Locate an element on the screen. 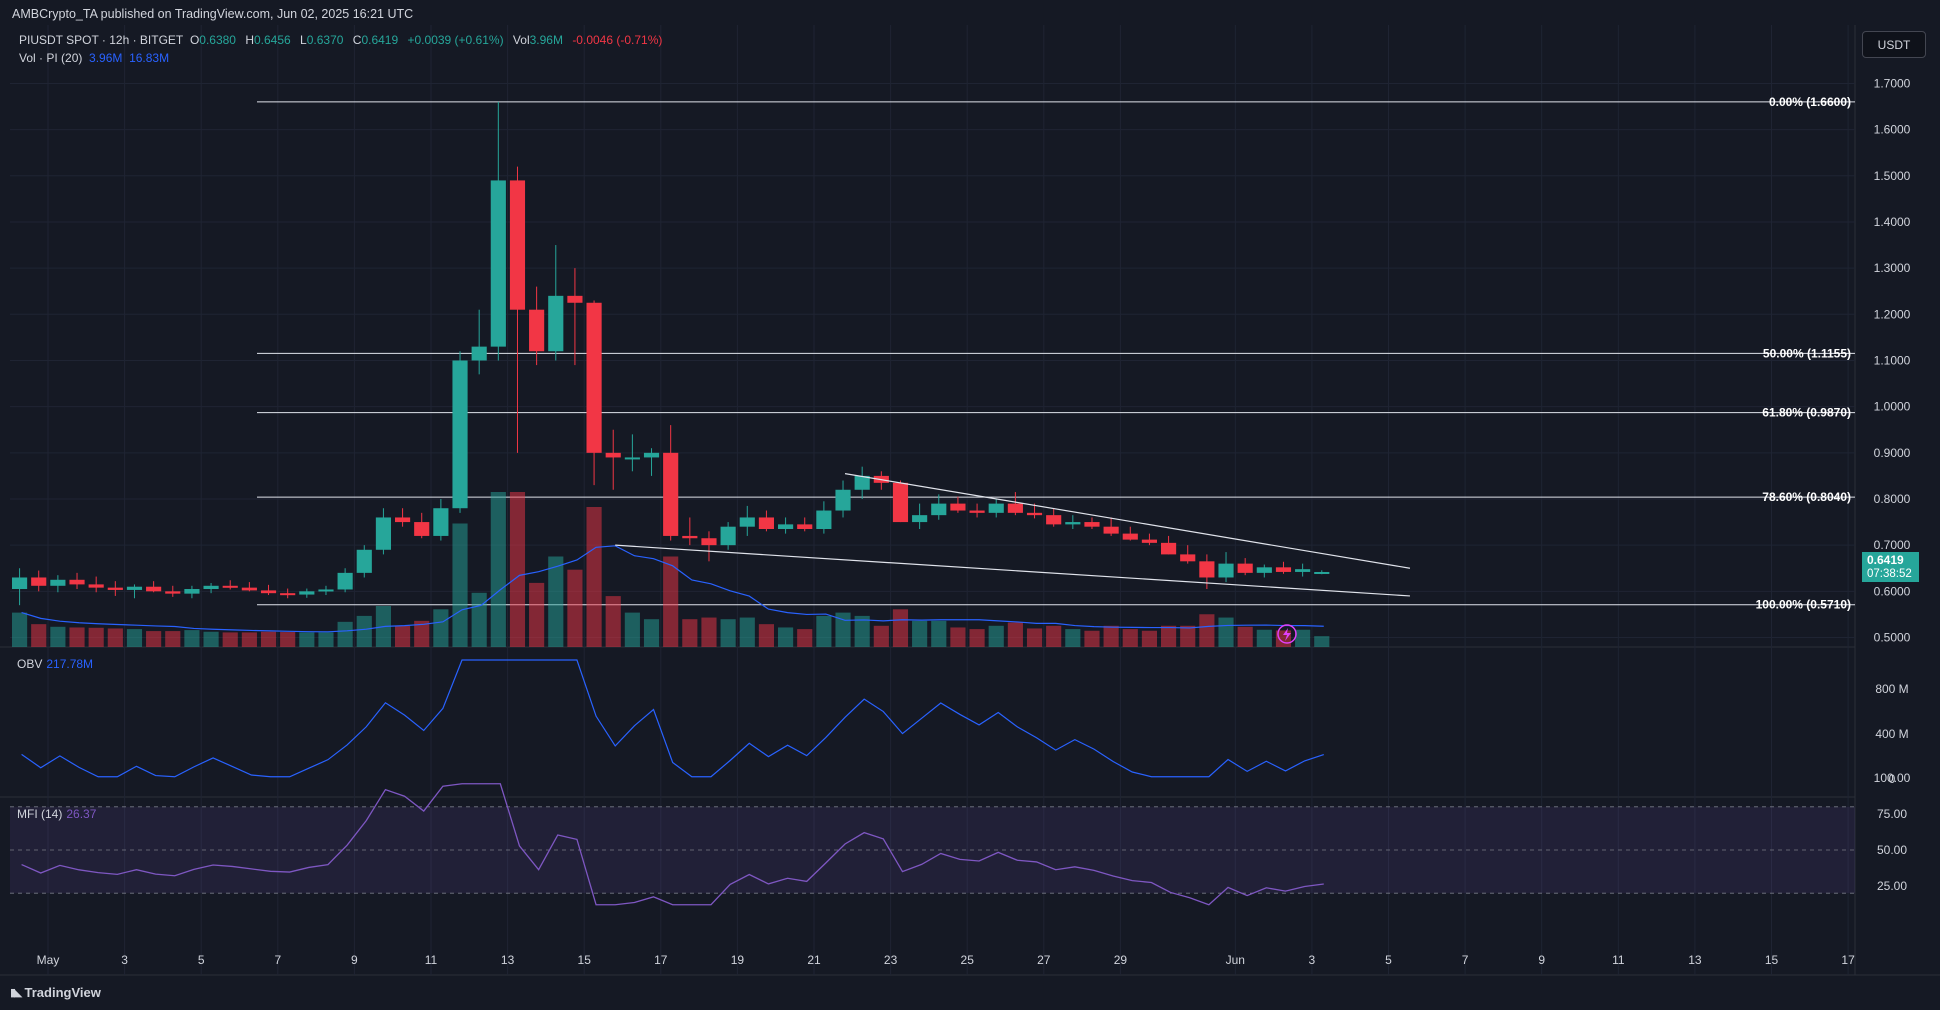 The height and width of the screenshot is (1010, 1940). obv-value: 217.78M is located at coordinates (70, 664).